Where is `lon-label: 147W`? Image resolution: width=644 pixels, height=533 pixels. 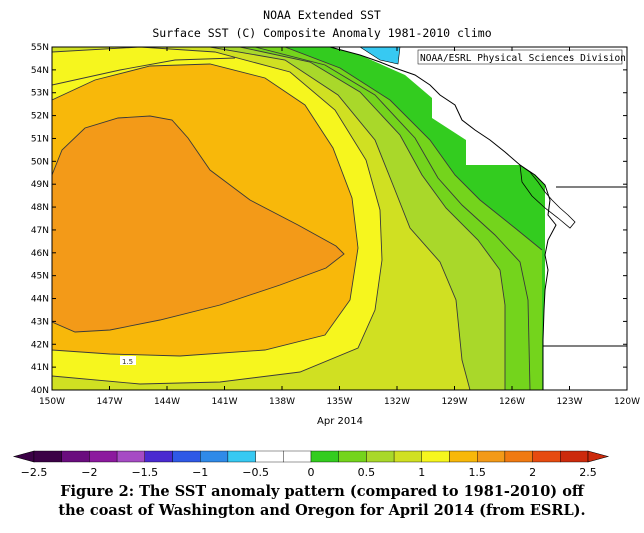
lon-label: 147W is located at coordinates (109, 402).